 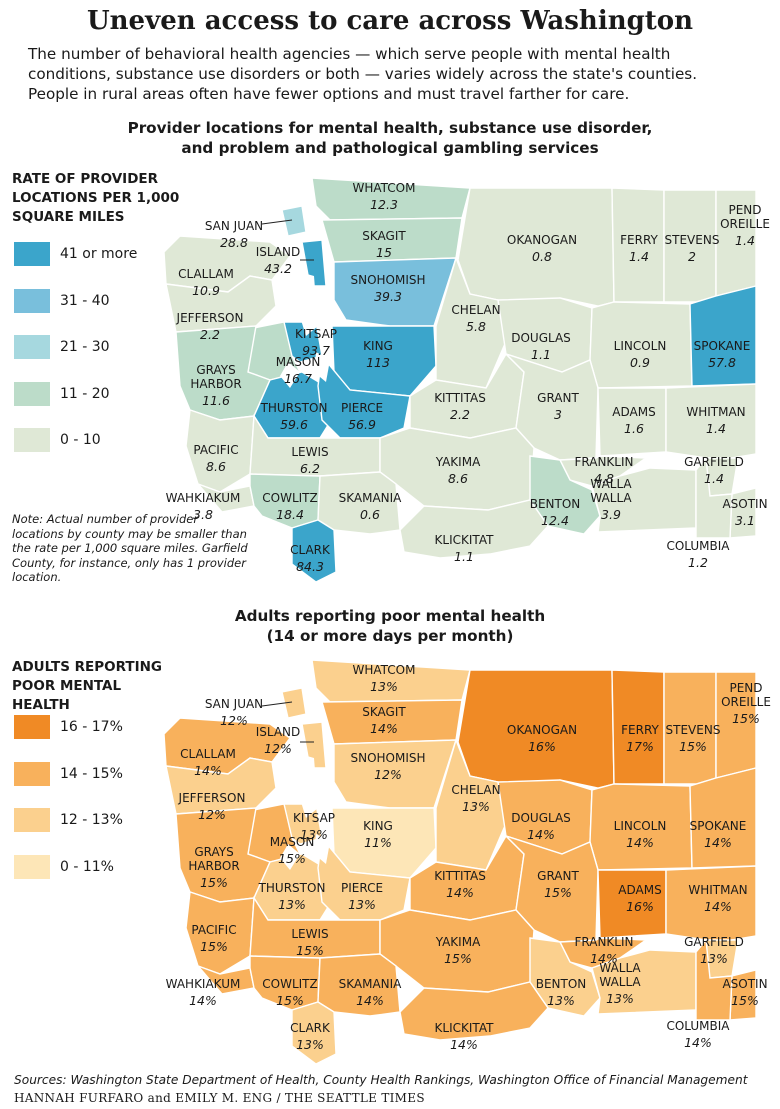 I want to click on map1-value-stevens: 2, so click(x=692, y=256).